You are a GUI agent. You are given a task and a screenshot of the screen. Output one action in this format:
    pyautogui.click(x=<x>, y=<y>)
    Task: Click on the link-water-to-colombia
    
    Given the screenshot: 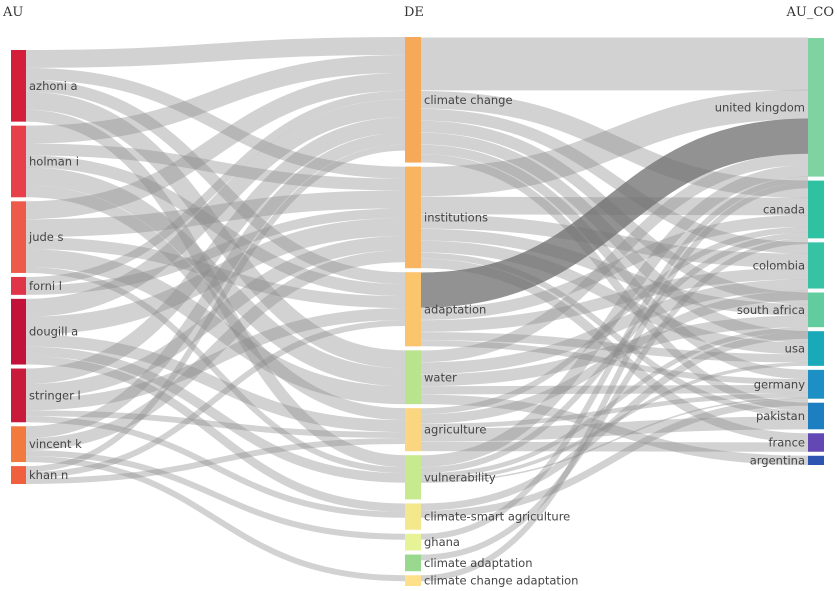 What is the action you would take?
    pyautogui.click(x=614, y=327)
    